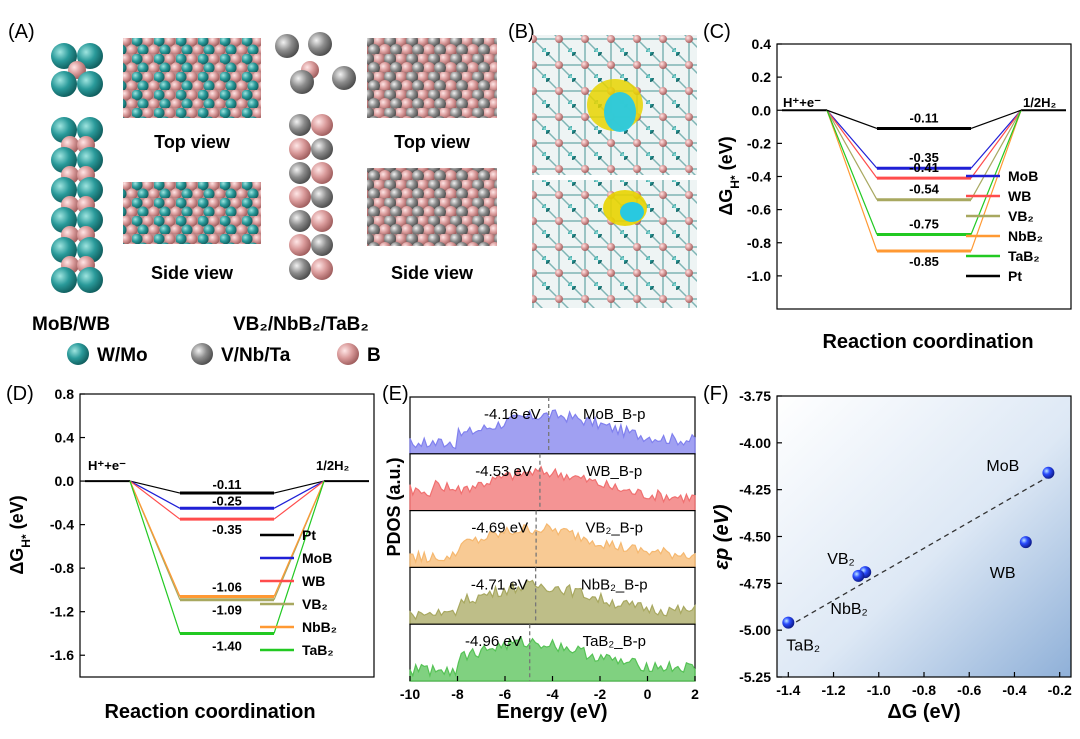 This screenshot has height=739, width=1080. What do you see at coordinates (107, 465) in the screenshot?
I see `plot-d-left-state: H⁺+e⁻` at bounding box center [107, 465].